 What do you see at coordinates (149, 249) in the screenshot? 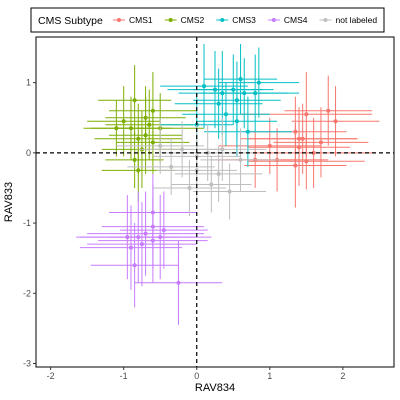
I see `series-cms4` at bounding box center [149, 249].